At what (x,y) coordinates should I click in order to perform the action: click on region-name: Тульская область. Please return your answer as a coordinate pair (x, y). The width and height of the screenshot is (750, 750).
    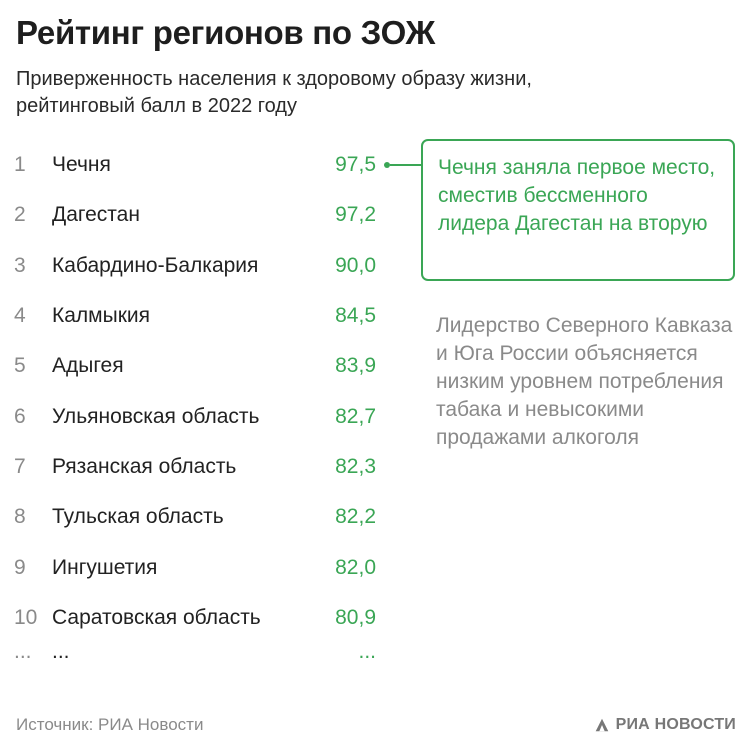
    Looking at the image, I should click on (138, 516).